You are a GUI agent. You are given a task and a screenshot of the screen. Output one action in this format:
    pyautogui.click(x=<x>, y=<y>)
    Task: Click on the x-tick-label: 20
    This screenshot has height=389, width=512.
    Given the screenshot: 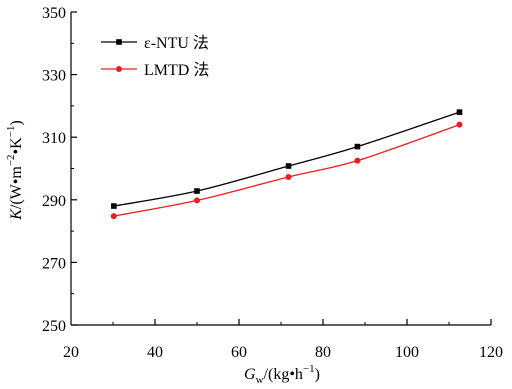 What is the action you would take?
    pyautogui.click(x=71, y=352)
    